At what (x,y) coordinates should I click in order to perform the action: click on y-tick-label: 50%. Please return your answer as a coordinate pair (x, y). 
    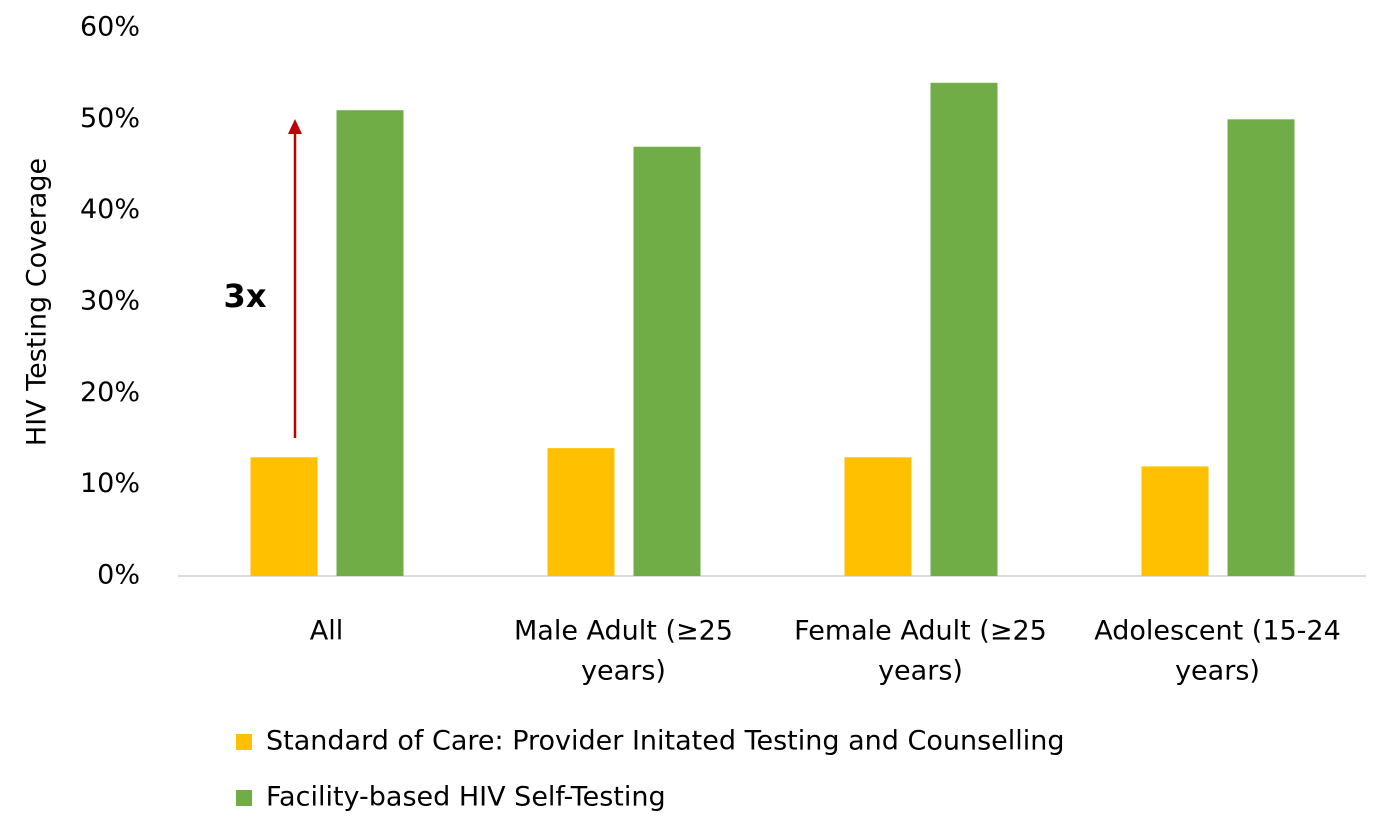
    Looking at the image, I should click on (110, 118).